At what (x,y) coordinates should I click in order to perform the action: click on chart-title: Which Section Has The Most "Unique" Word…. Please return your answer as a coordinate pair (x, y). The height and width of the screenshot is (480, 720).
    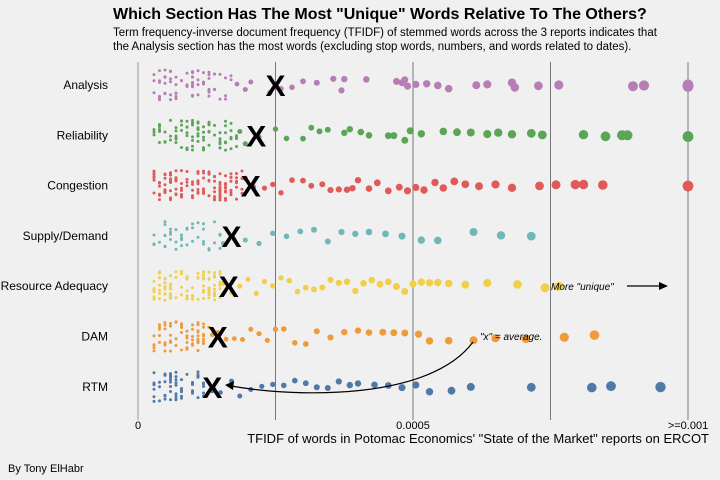
    Looking at the image, I should click on (380, 14).